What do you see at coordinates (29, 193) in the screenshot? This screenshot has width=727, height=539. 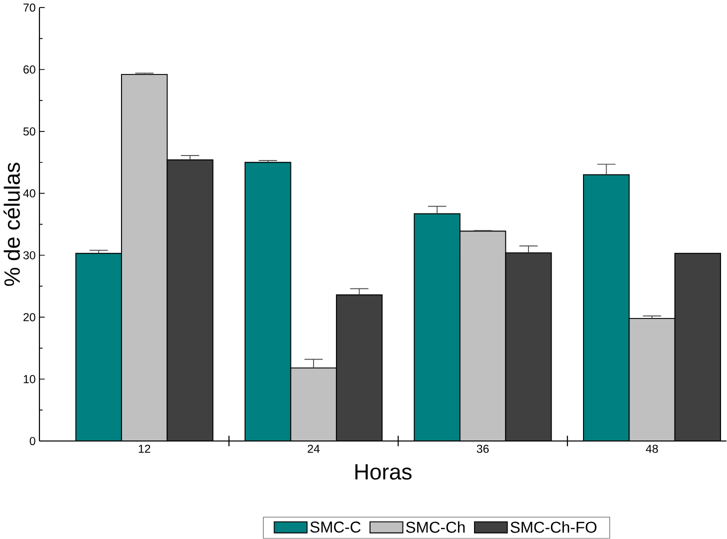 I see `y-tick-label: 40` at bounding box center [29, 193].